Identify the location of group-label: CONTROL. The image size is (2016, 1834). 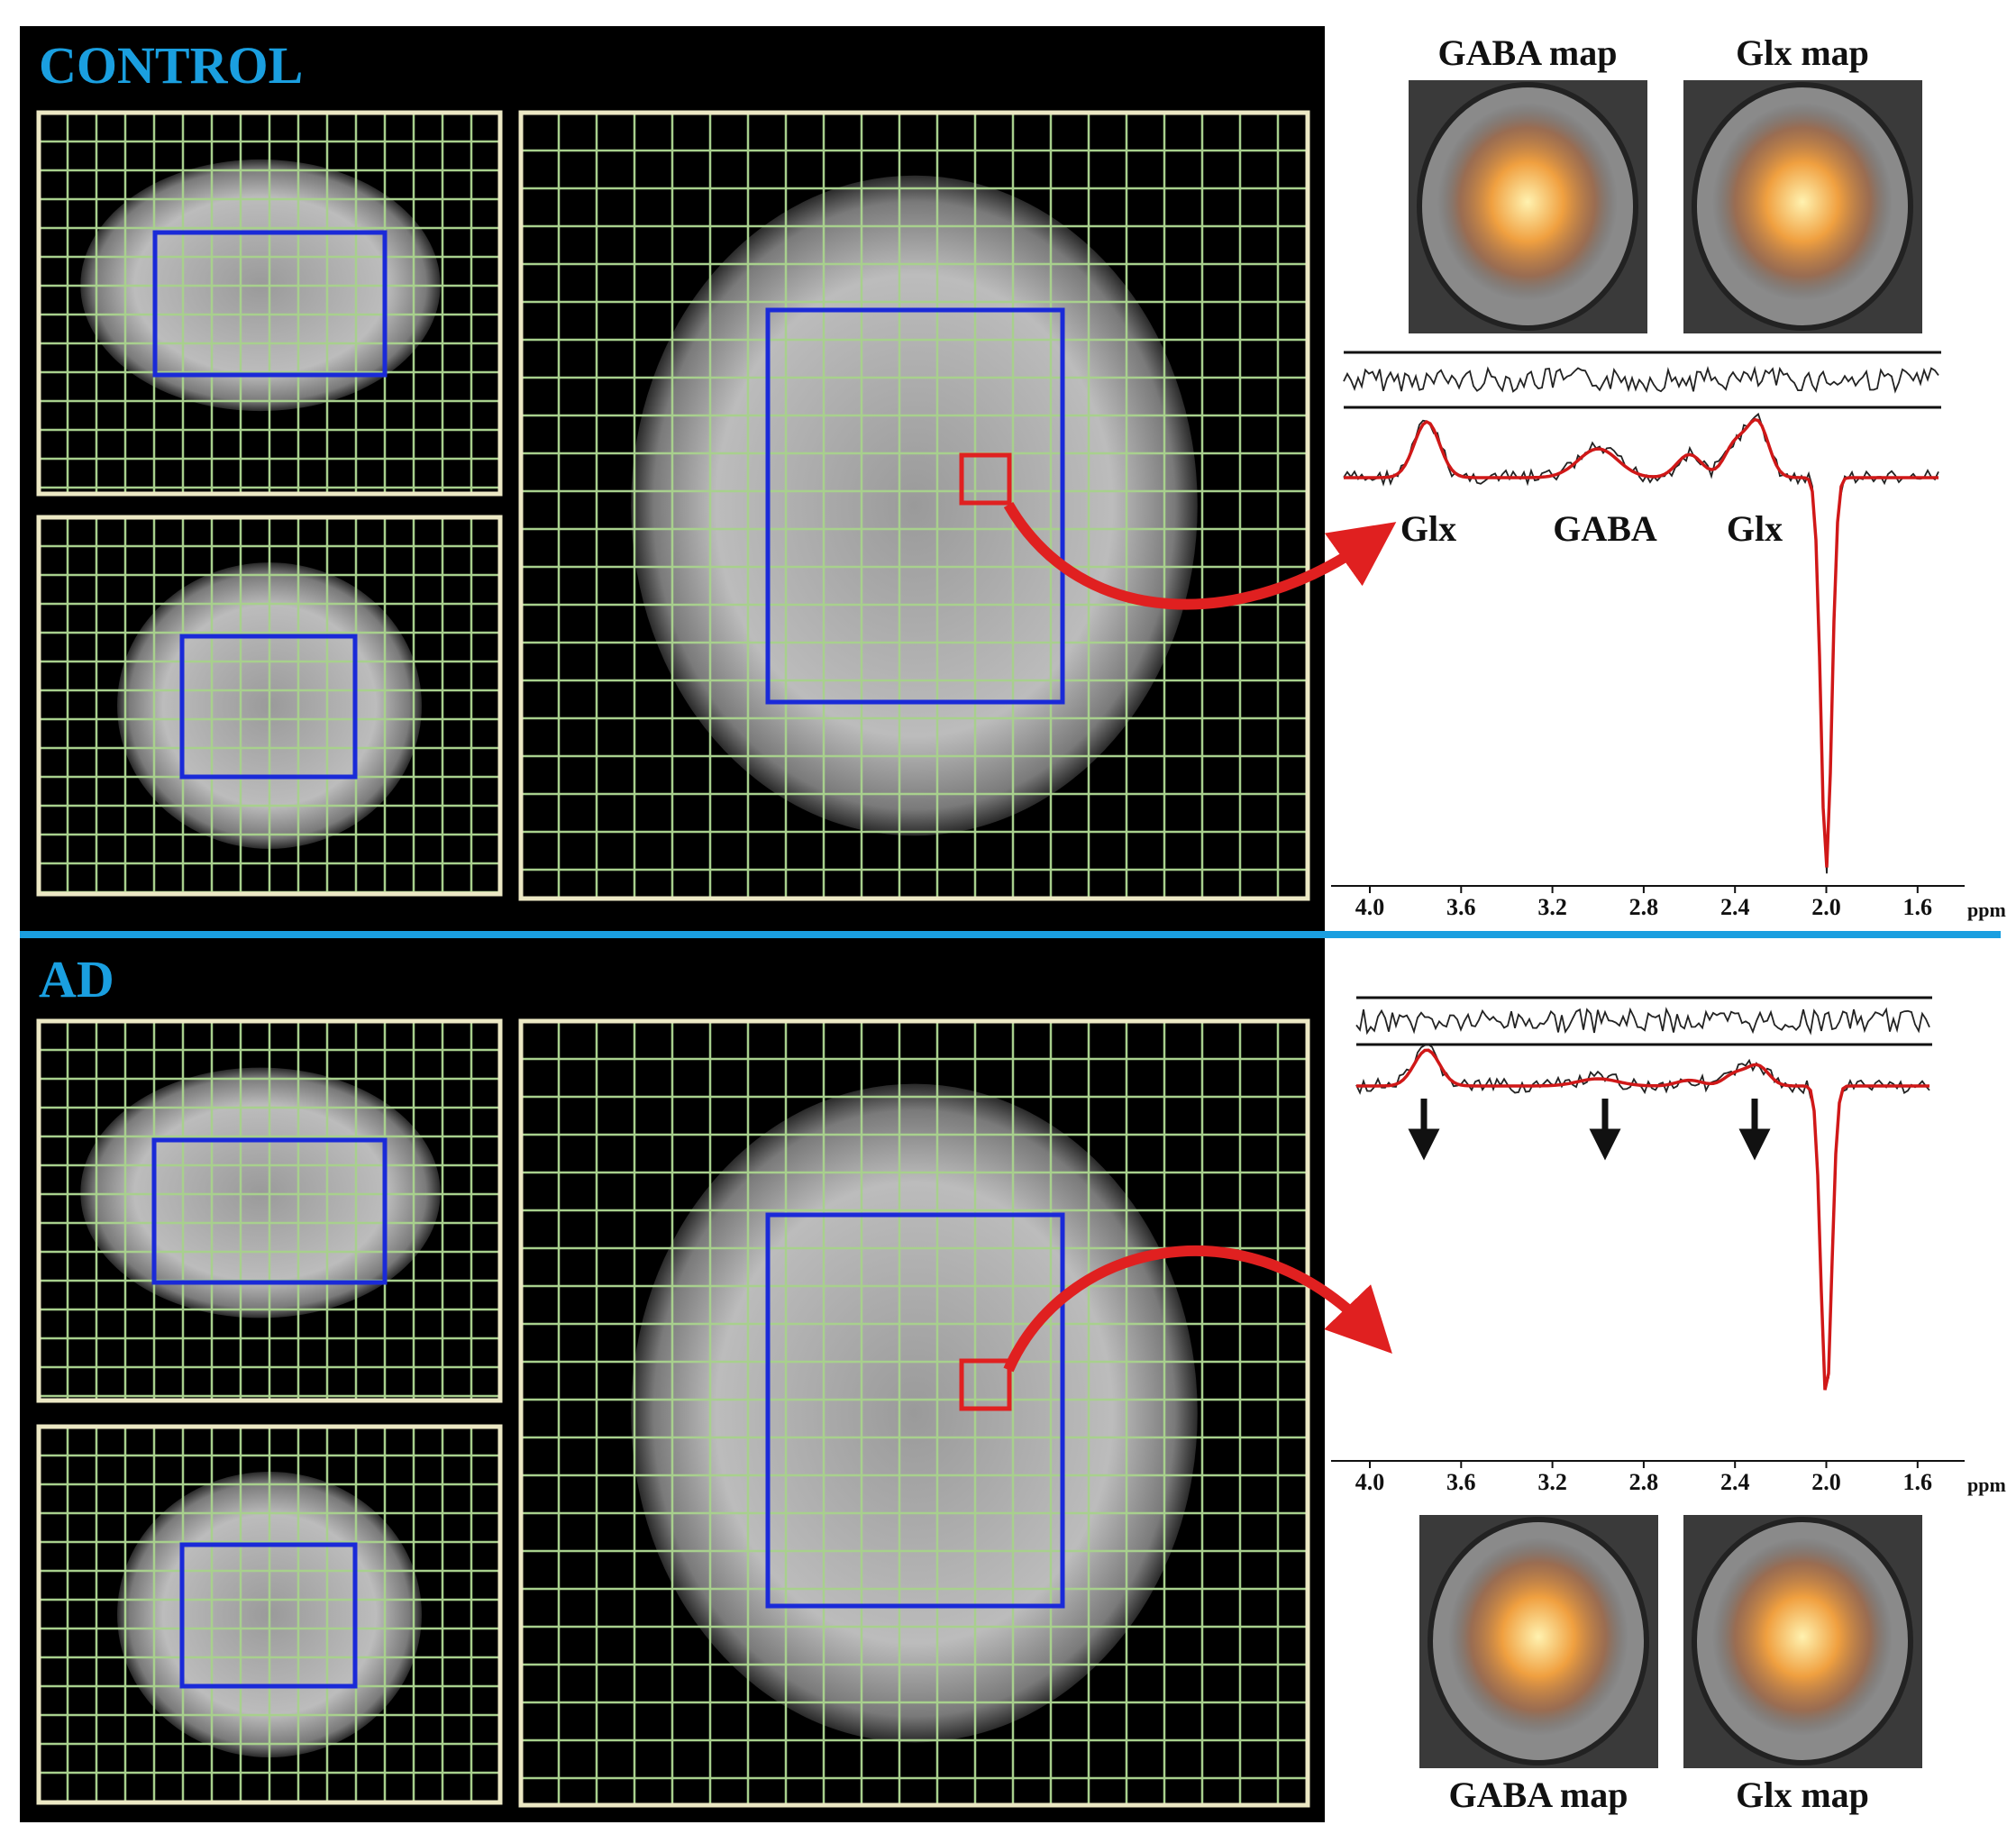
(171, 65).